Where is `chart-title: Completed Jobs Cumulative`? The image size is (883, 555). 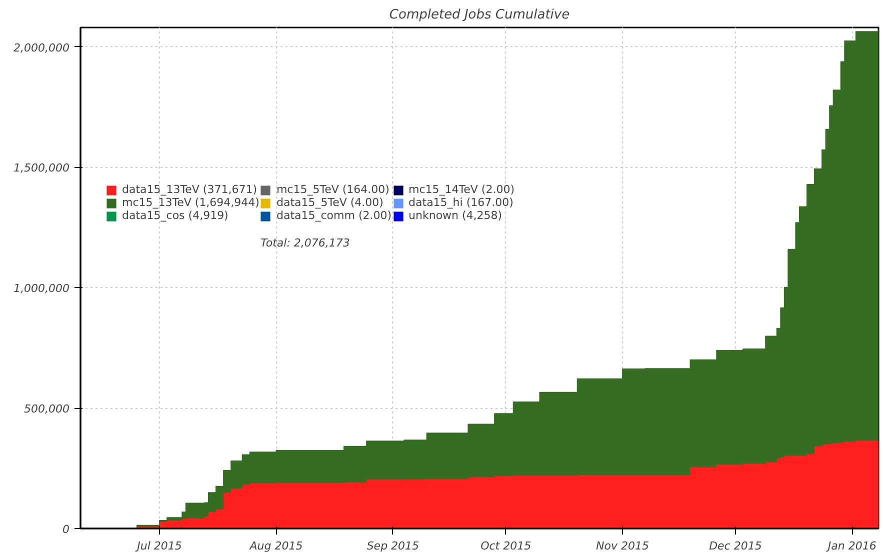 chart-title: Completed Jobs Cumulative is located at coordinates (479, 15).